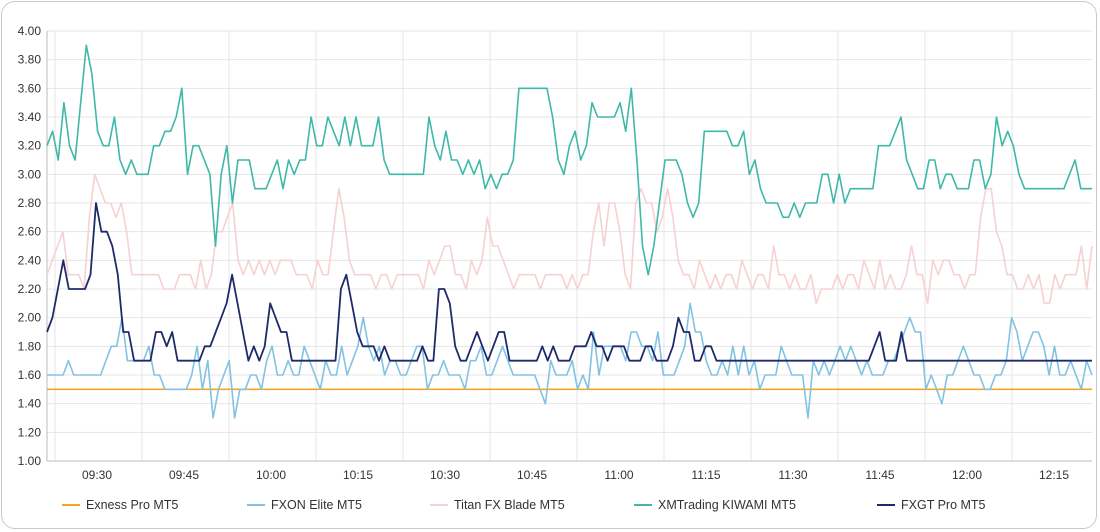 The image size is (1100, 532). What do you see at coordinates (445, 475) in the screenshot?
I see `x-tick-label: 10:30` at bounding box center [445, 475].